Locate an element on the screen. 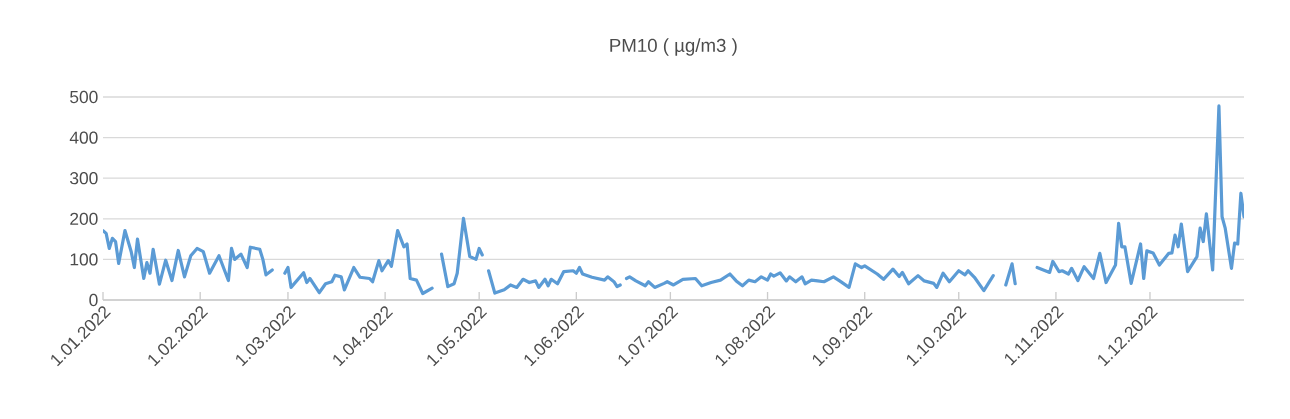 The height and width of the screenshot is (419, 1290). y-tick-label: 200 is located at coordinates (84, 218).